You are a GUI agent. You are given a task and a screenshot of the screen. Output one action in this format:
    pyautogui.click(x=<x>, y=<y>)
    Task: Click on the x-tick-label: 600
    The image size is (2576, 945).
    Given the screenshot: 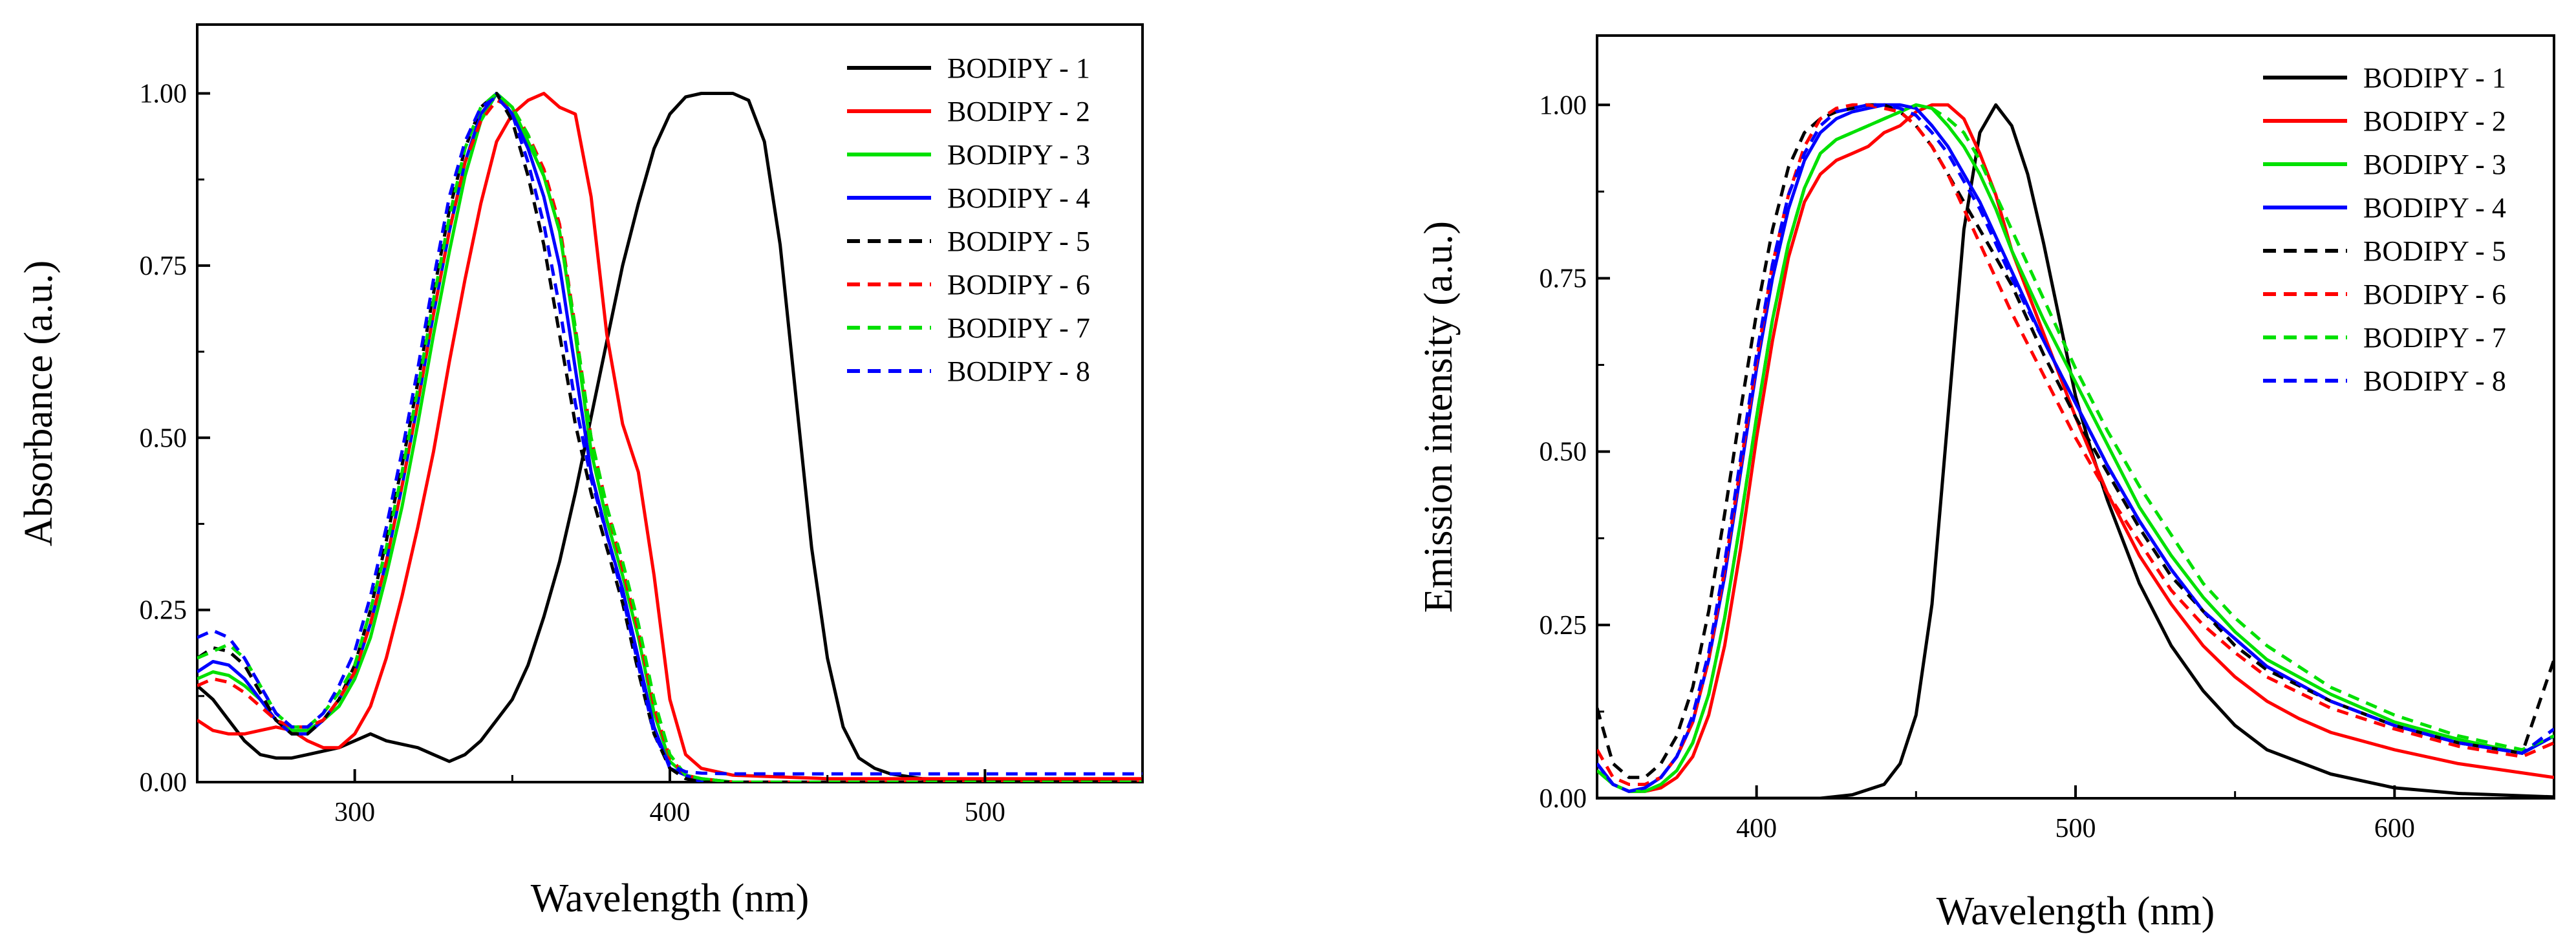 What is the action you would take?
    pyautogui.click(x=2394, y=829)
    